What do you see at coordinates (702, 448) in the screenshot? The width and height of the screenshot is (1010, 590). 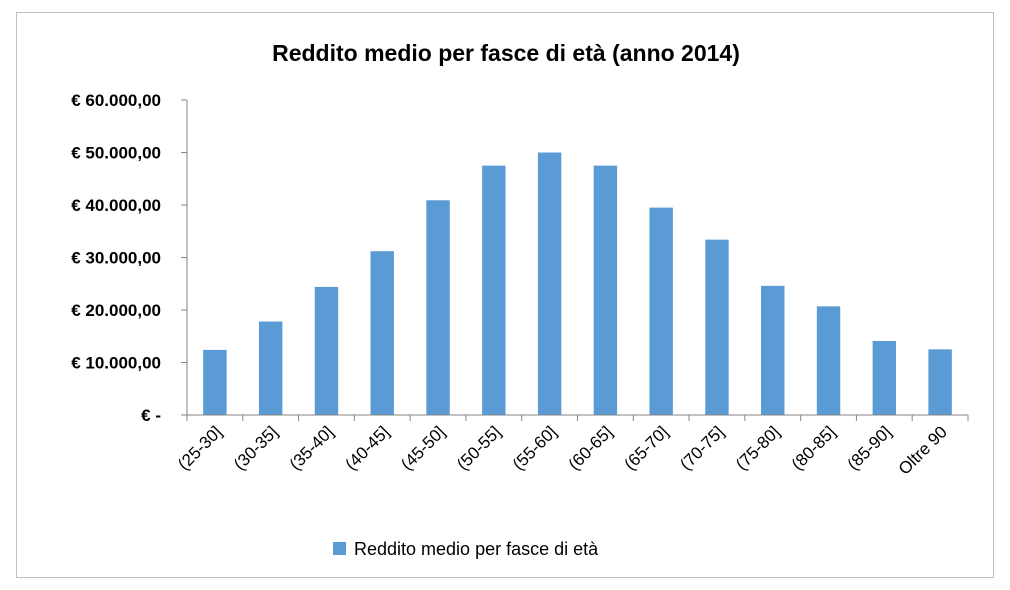 I see `x-tick-label: (70-75]` at bounding box center [702, 448].